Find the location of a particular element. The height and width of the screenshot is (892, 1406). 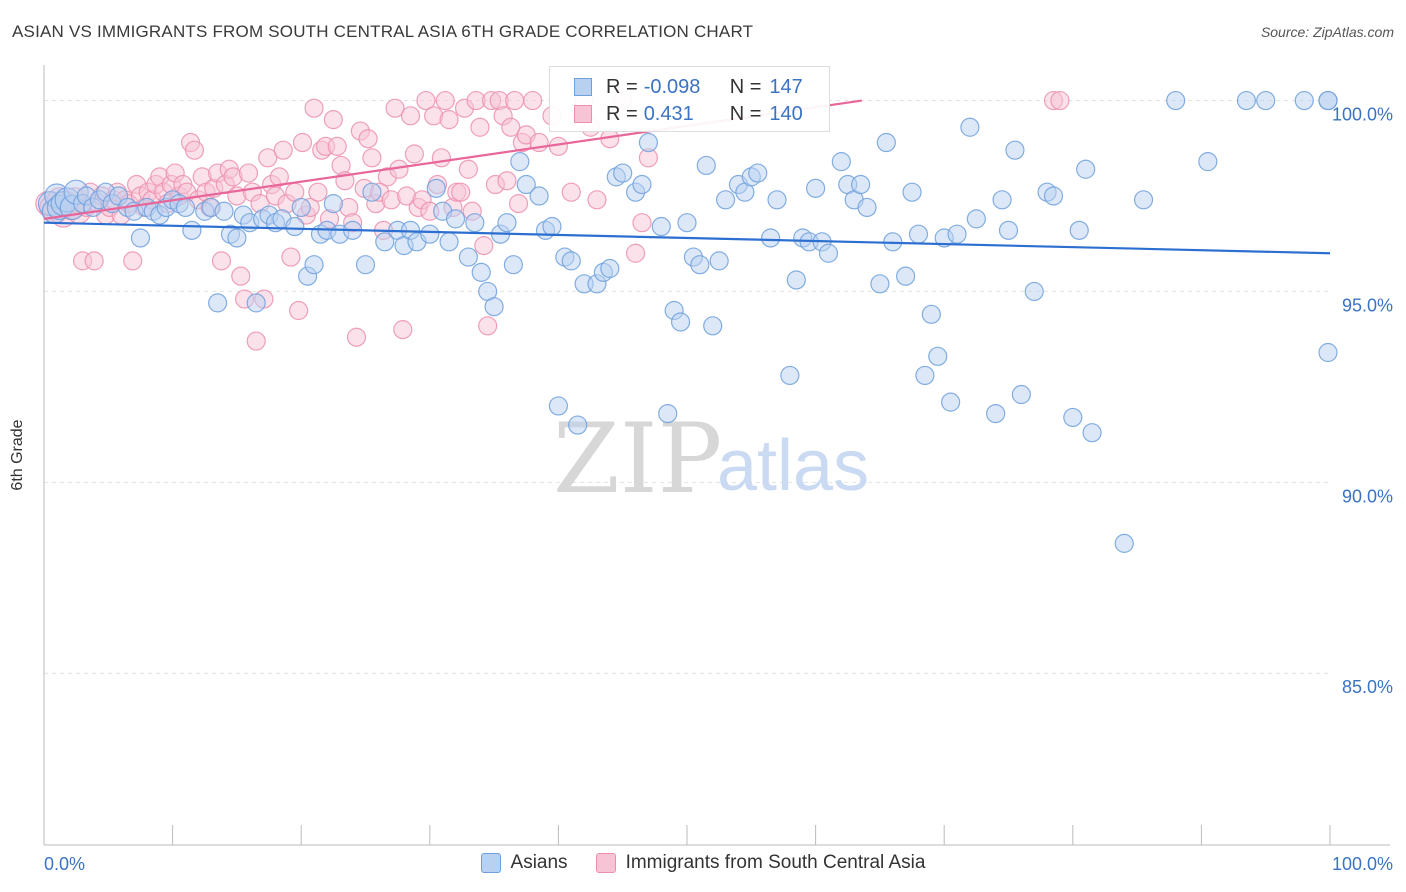

legend-label-immigrants: Immigrants from South Central Asia is located at coordinates (775, 862).